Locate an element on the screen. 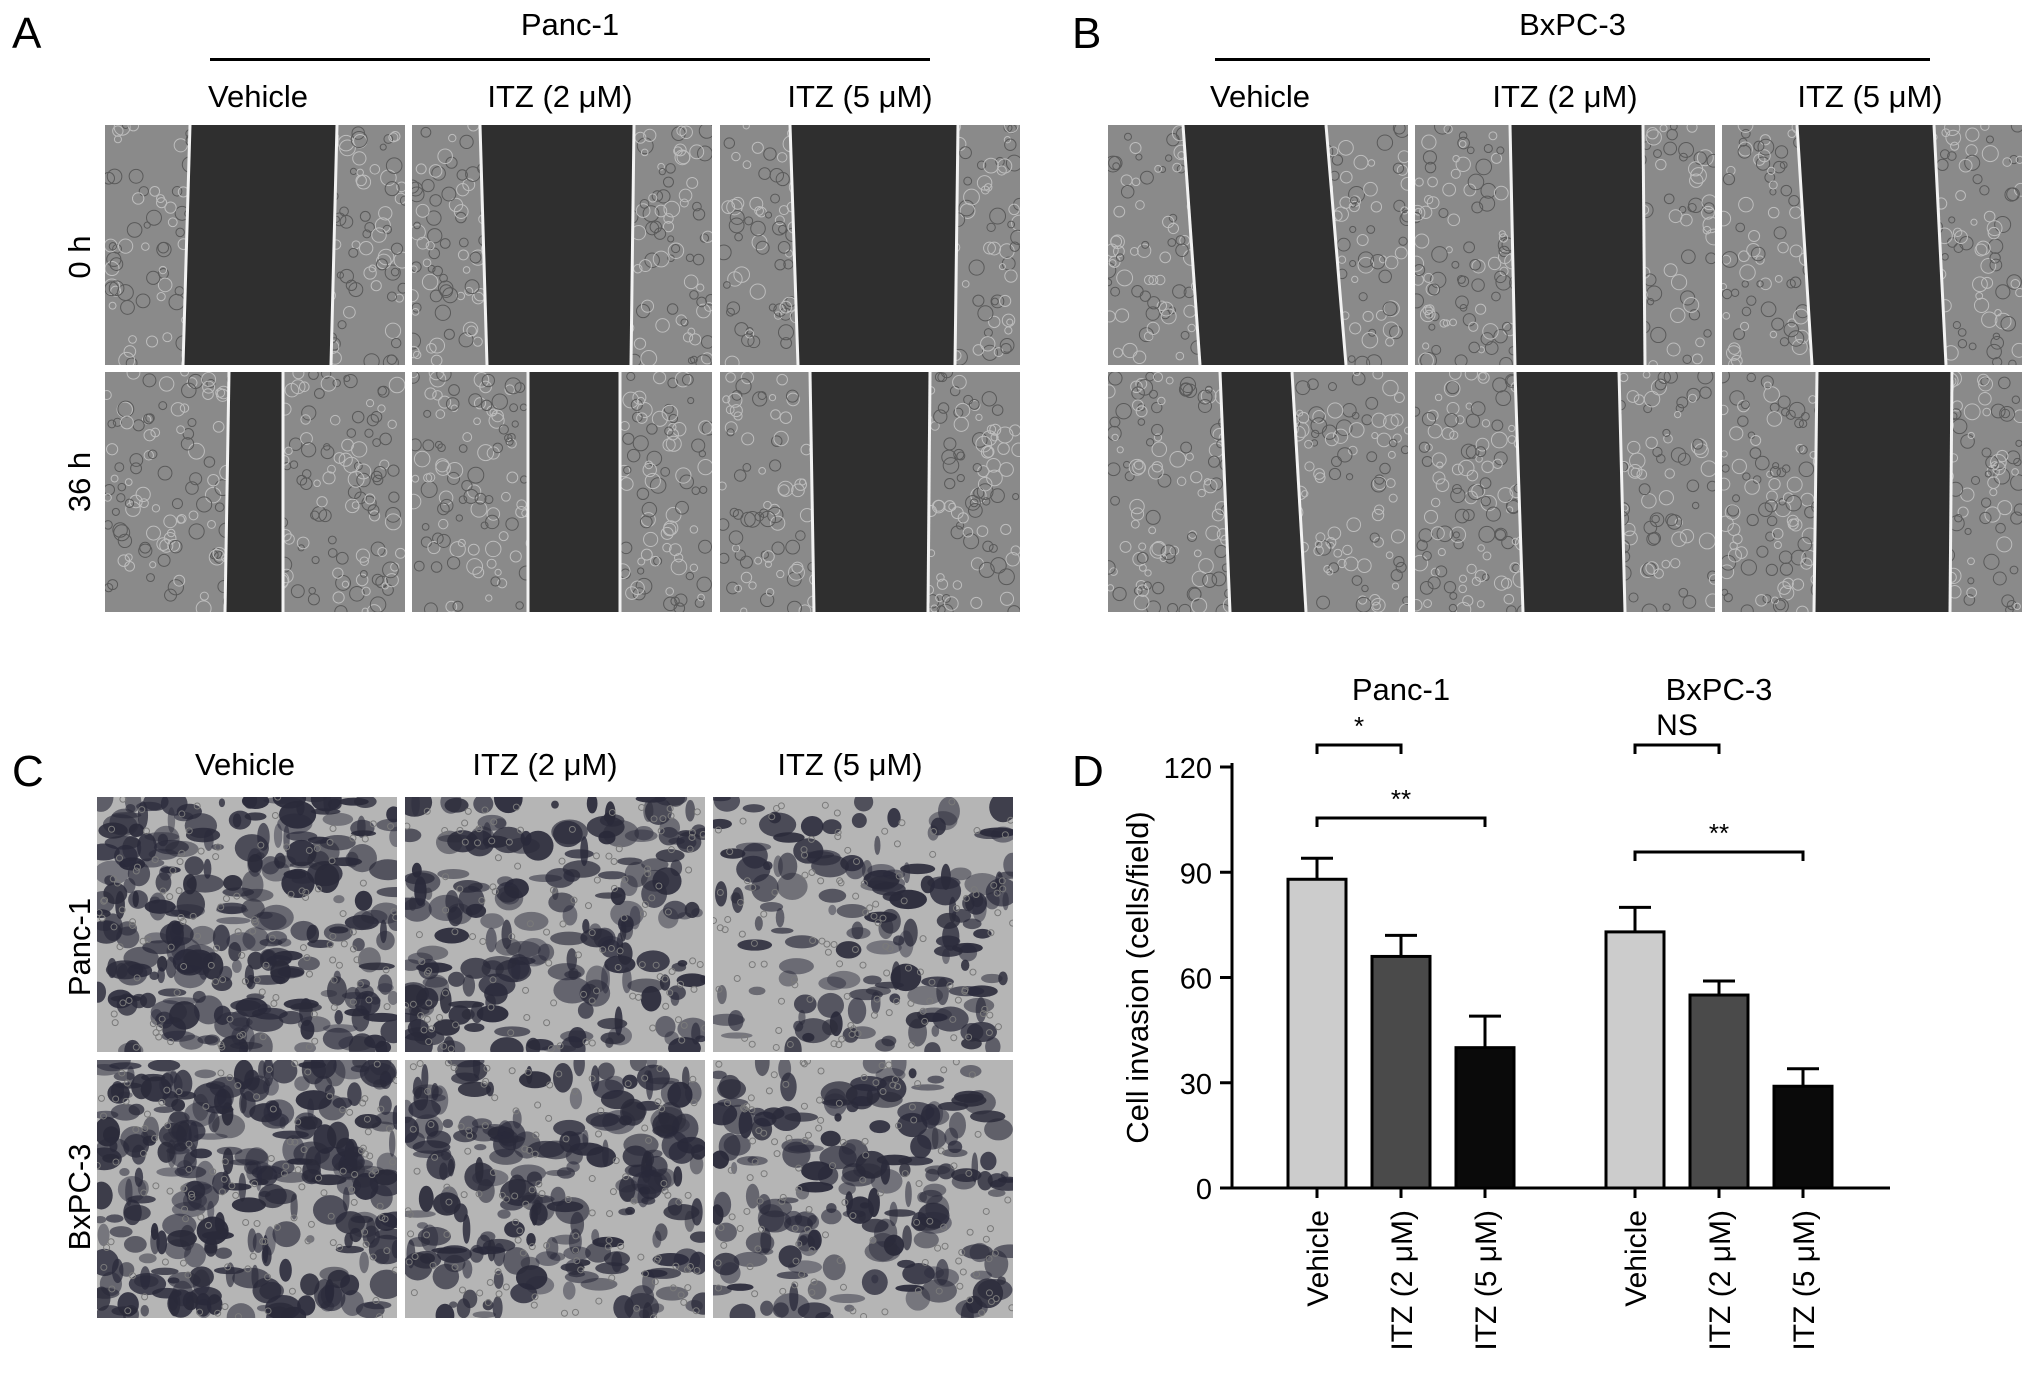 The image size is (2032, 1382). panel-c-image-bxpc3-vehicle is located at coordinates (247, 1189).